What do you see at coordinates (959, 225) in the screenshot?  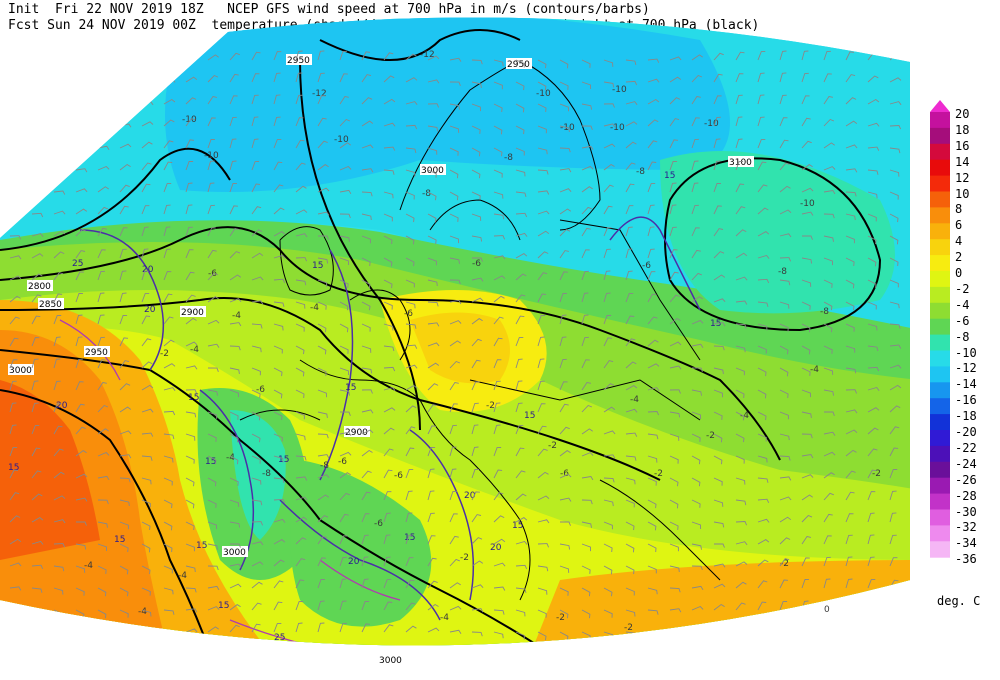 I see `colorbar-label: 6` at bounding box center [959, 225].